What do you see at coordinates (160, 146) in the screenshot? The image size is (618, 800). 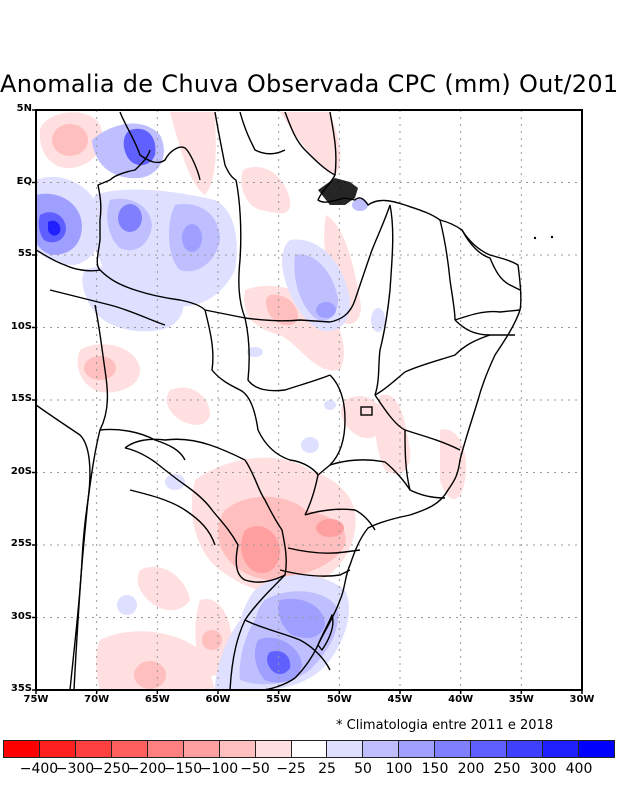 I see `border-roraima` at bounding box center [160, 146].